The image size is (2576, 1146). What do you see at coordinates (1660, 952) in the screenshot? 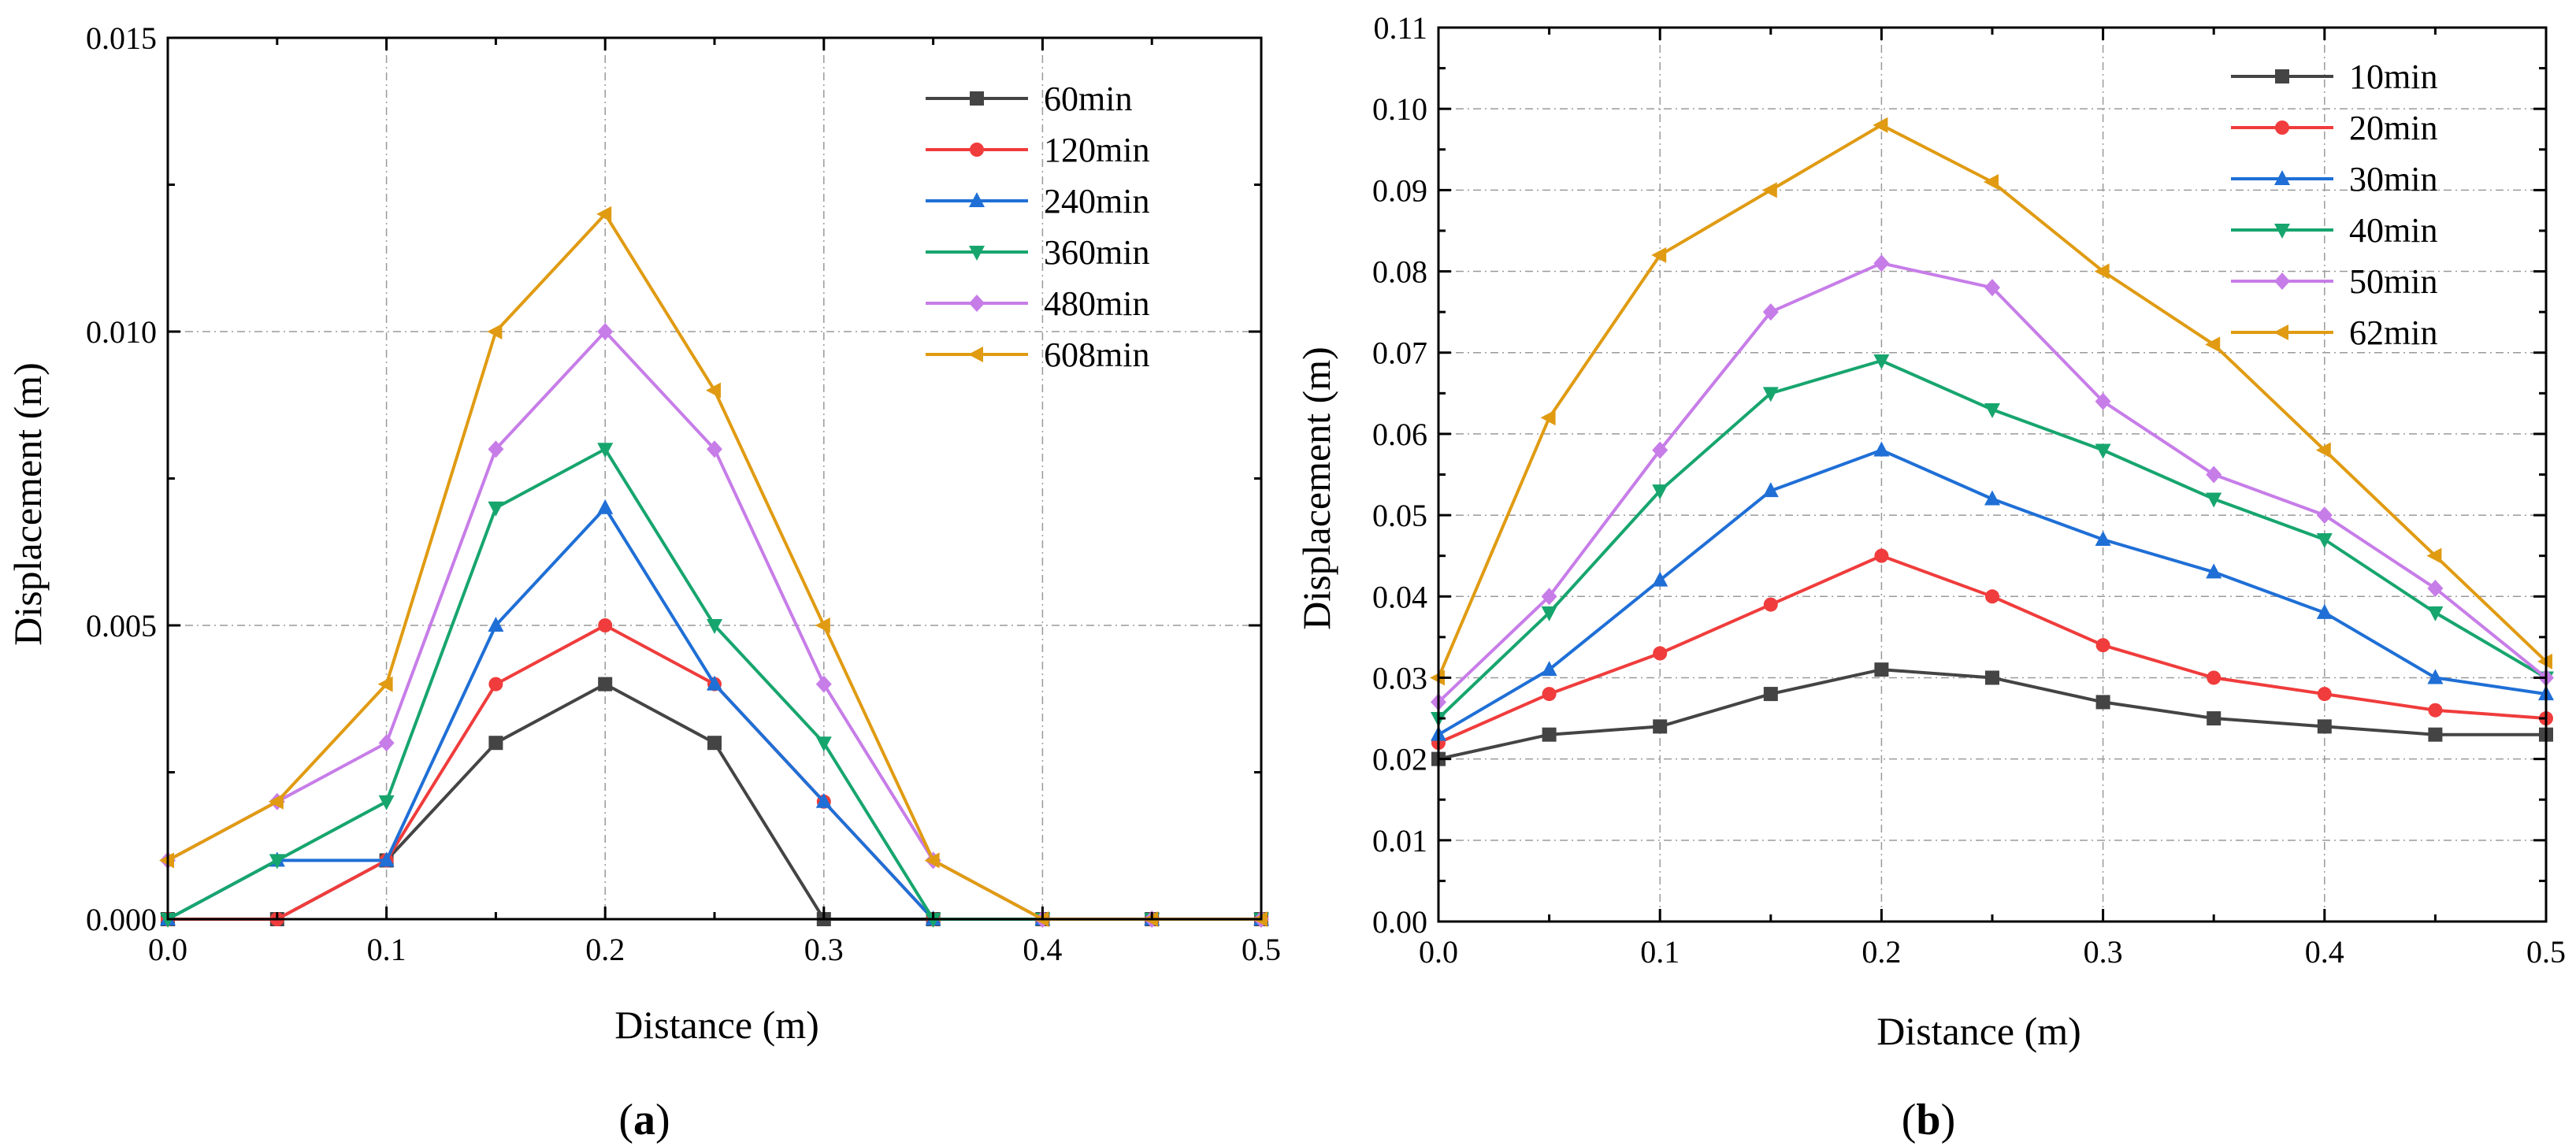
I see `panel-b-x-tick-label: 0.1` at bounding box center [1660, 952].